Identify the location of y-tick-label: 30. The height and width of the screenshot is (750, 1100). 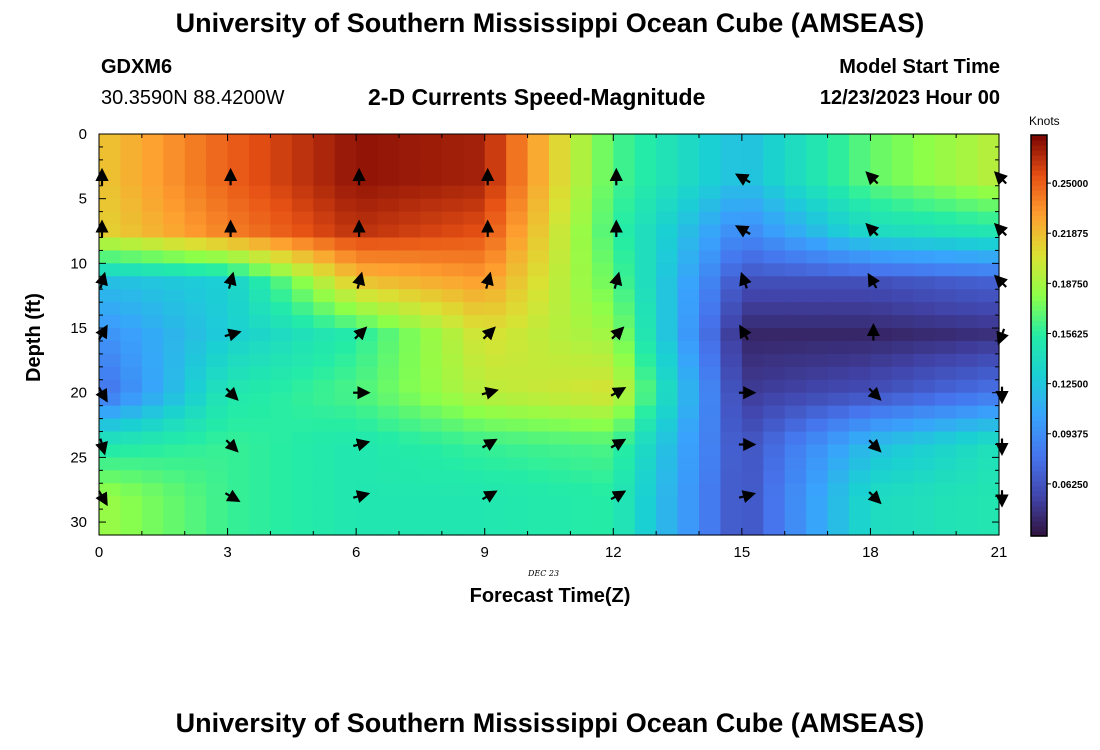
(78, 522).